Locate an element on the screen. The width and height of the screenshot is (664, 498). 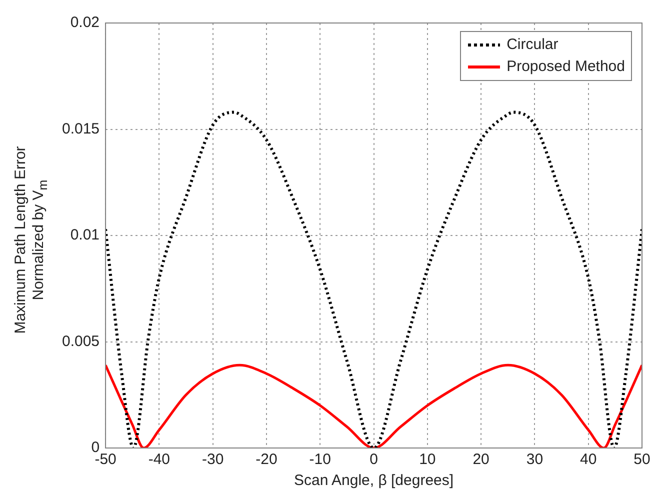
x-tick-label: 30 is located at coordinates (535, 459).